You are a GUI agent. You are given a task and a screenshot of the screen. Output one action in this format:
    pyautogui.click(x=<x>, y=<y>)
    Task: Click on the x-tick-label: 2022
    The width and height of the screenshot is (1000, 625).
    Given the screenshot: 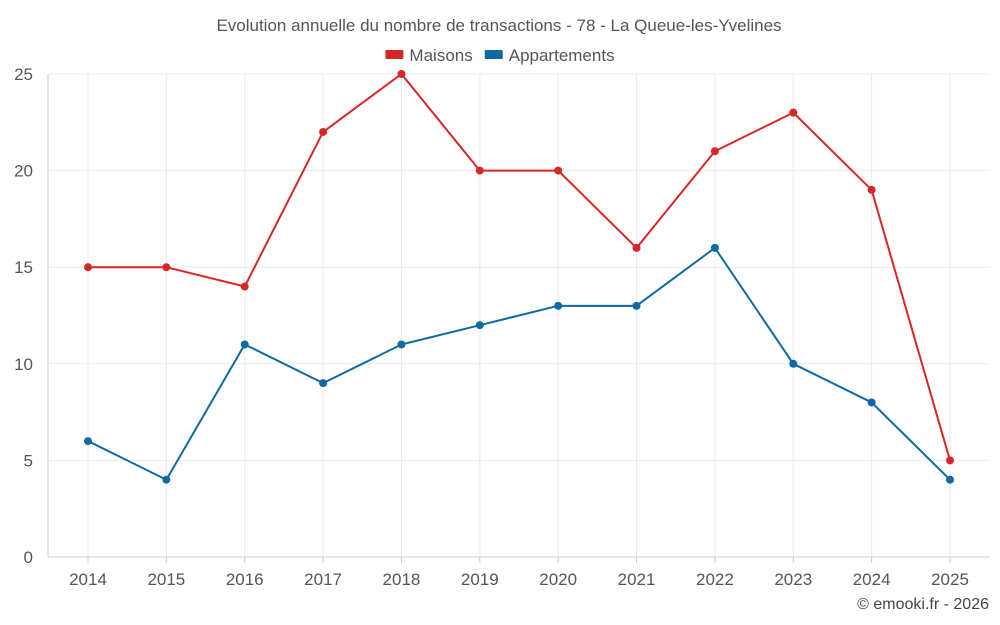 What is the action you would take?
    pyautogui.click(x=715, y=579)
    